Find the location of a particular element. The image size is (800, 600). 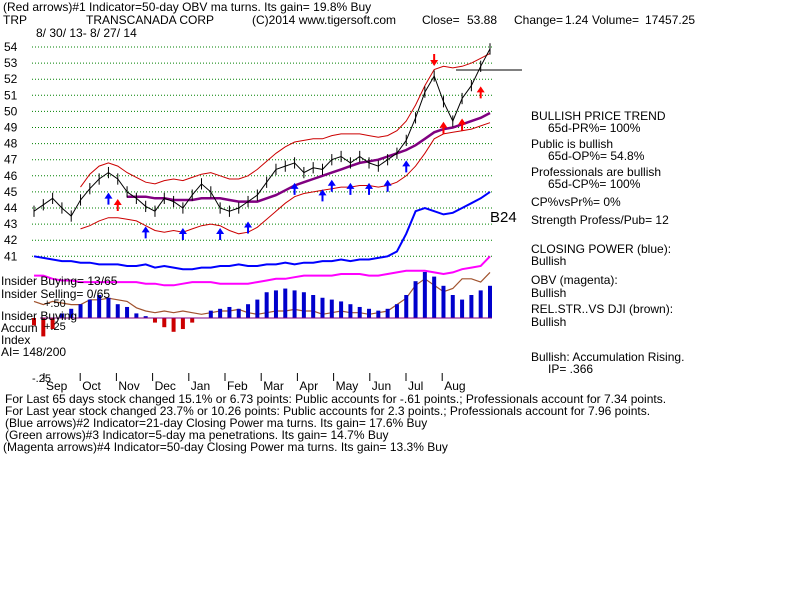

closing-power-value: Bullish is located at coordinates (549, 261).